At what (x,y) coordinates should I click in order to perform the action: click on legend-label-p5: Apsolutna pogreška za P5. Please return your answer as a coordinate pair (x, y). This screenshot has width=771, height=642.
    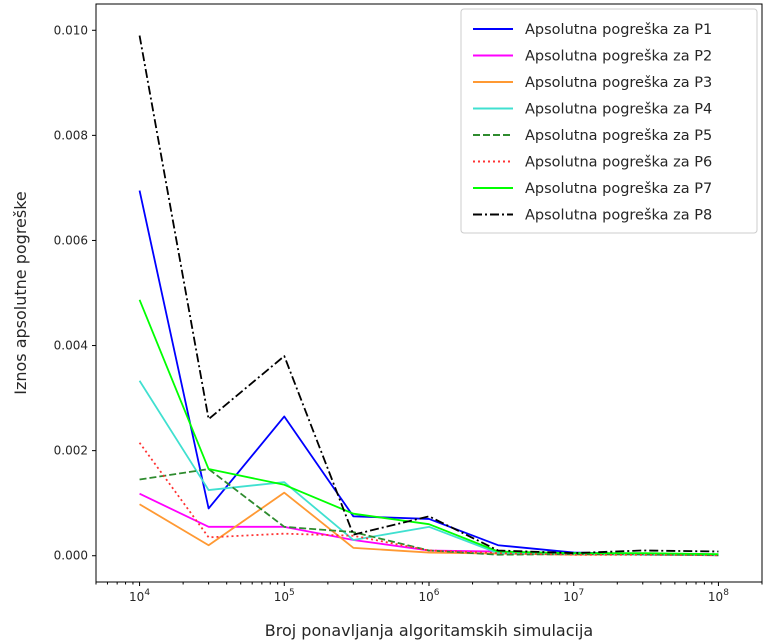
    Looking at the image, I should click on (618, 136).